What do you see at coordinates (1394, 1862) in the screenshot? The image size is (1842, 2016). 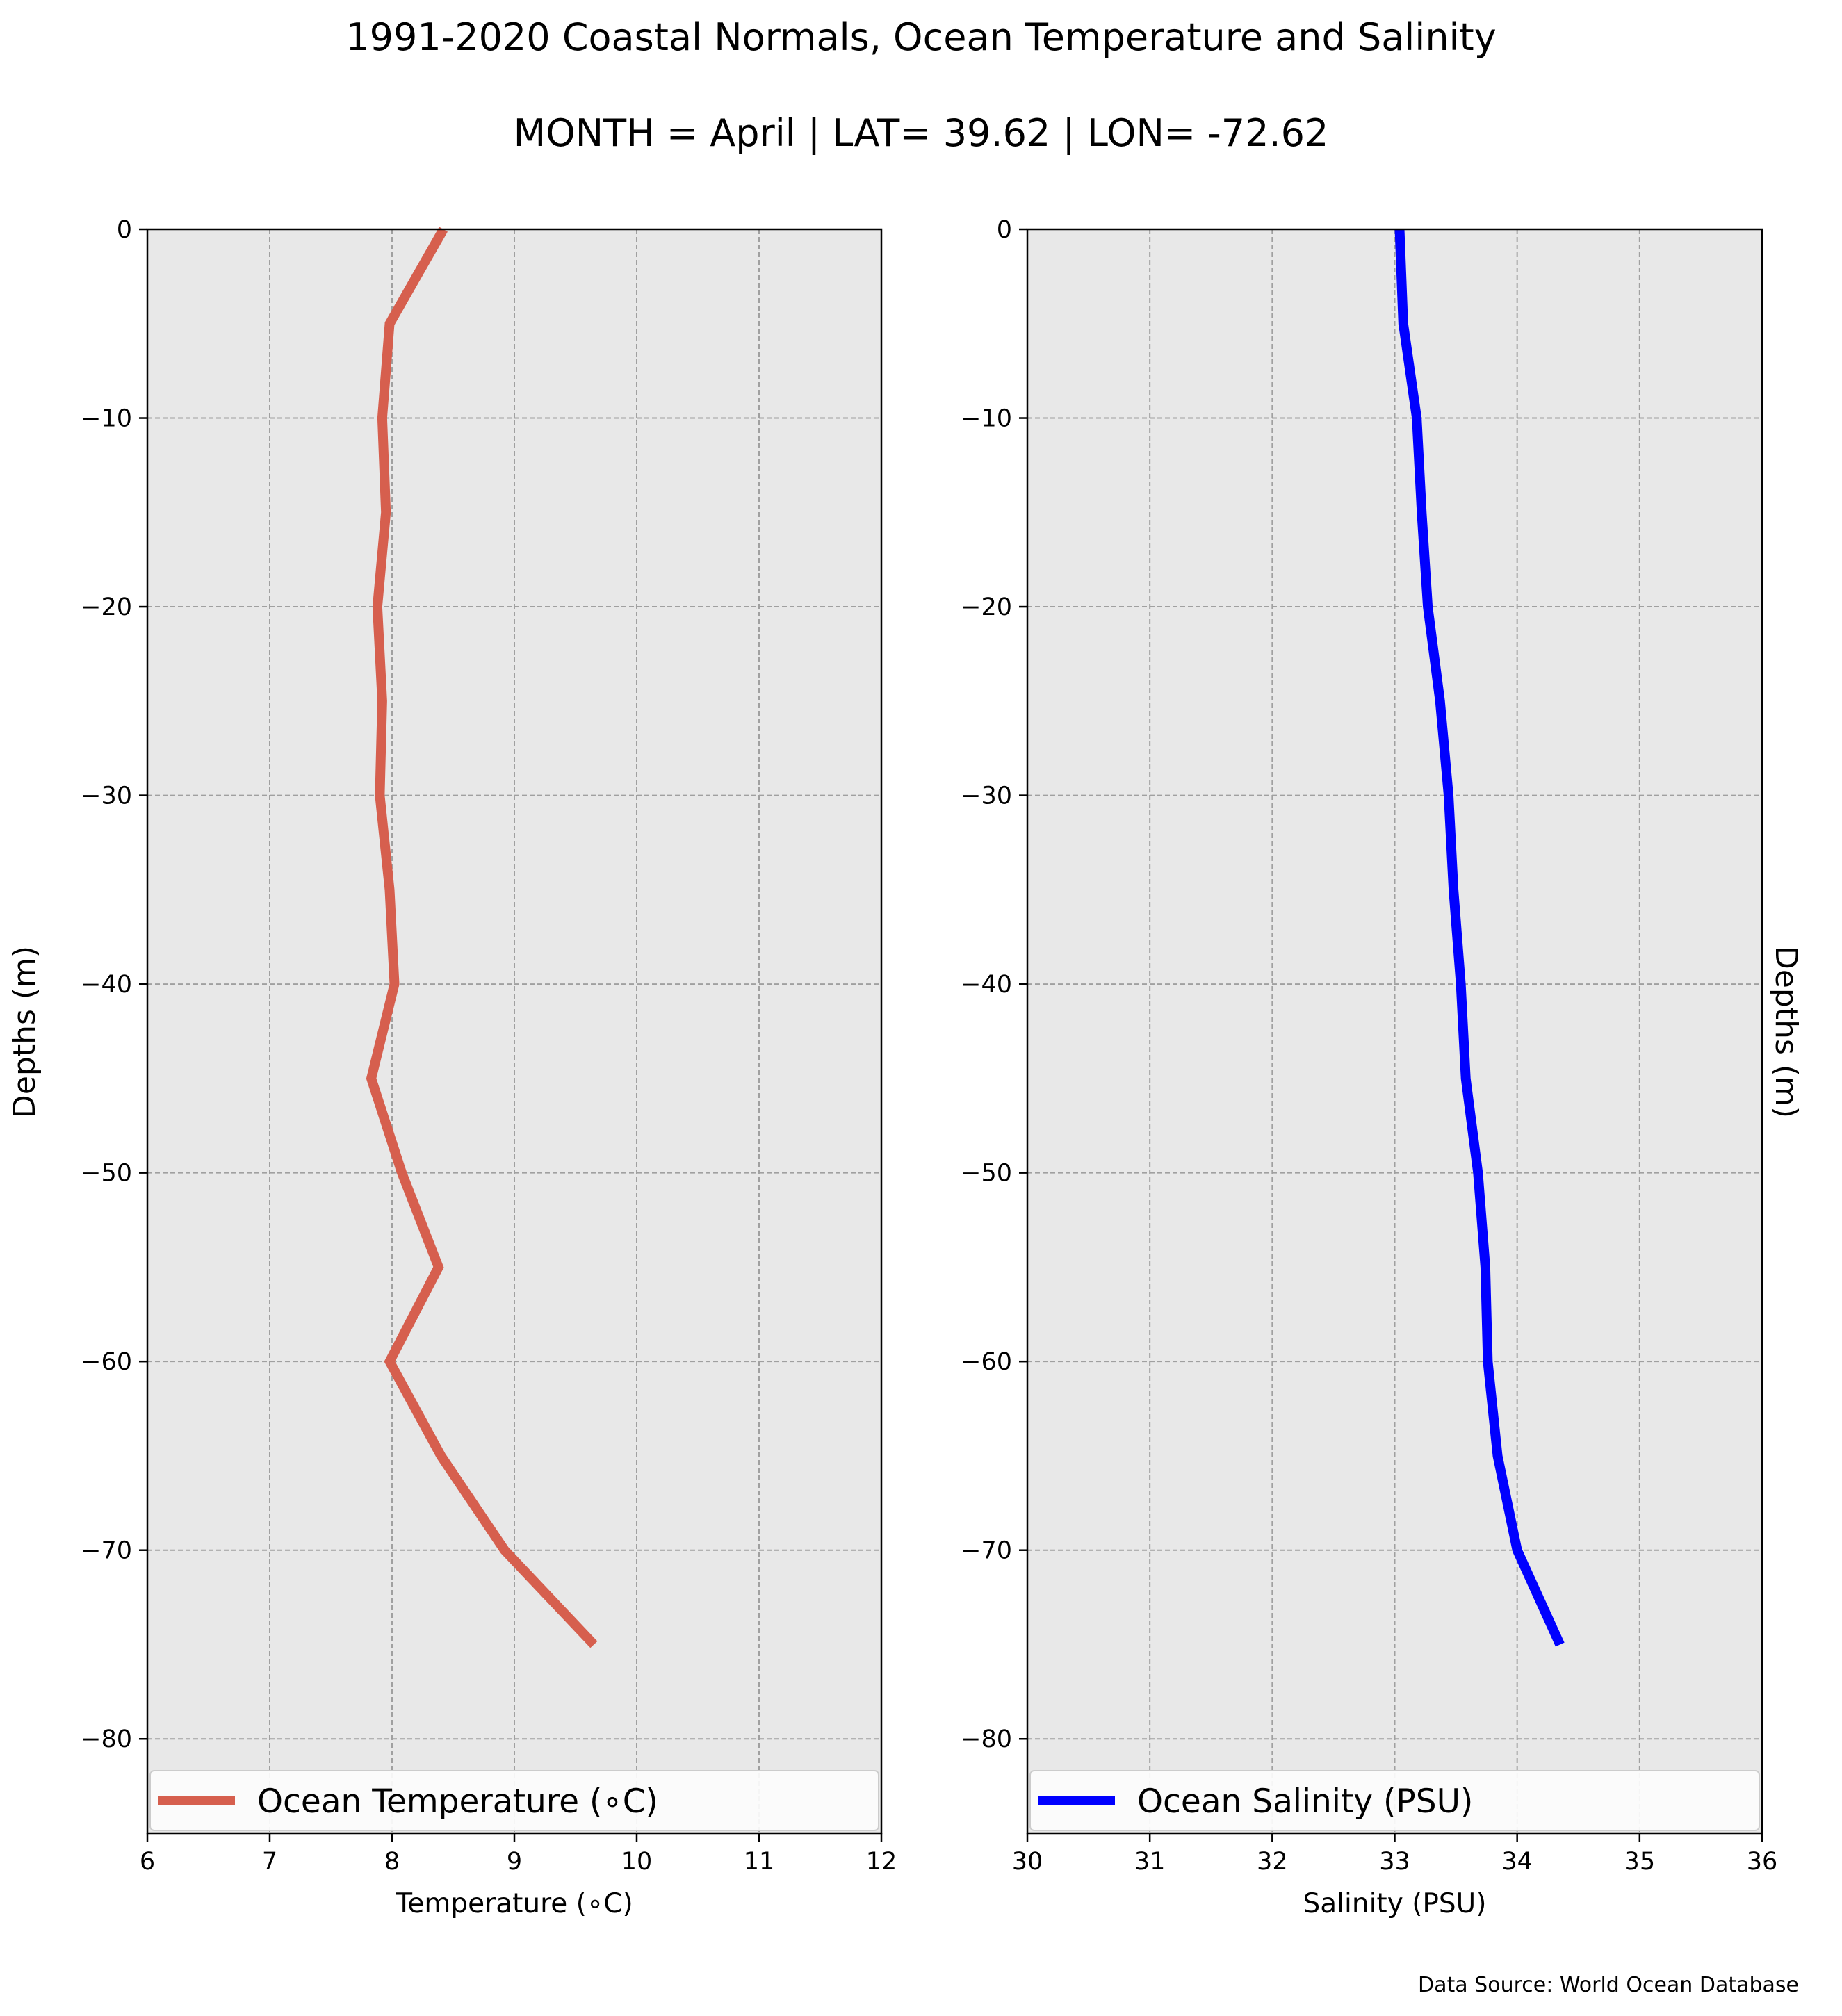 I see `salinity-x-tick-label: 33` at bounding box center [1394, 1862].